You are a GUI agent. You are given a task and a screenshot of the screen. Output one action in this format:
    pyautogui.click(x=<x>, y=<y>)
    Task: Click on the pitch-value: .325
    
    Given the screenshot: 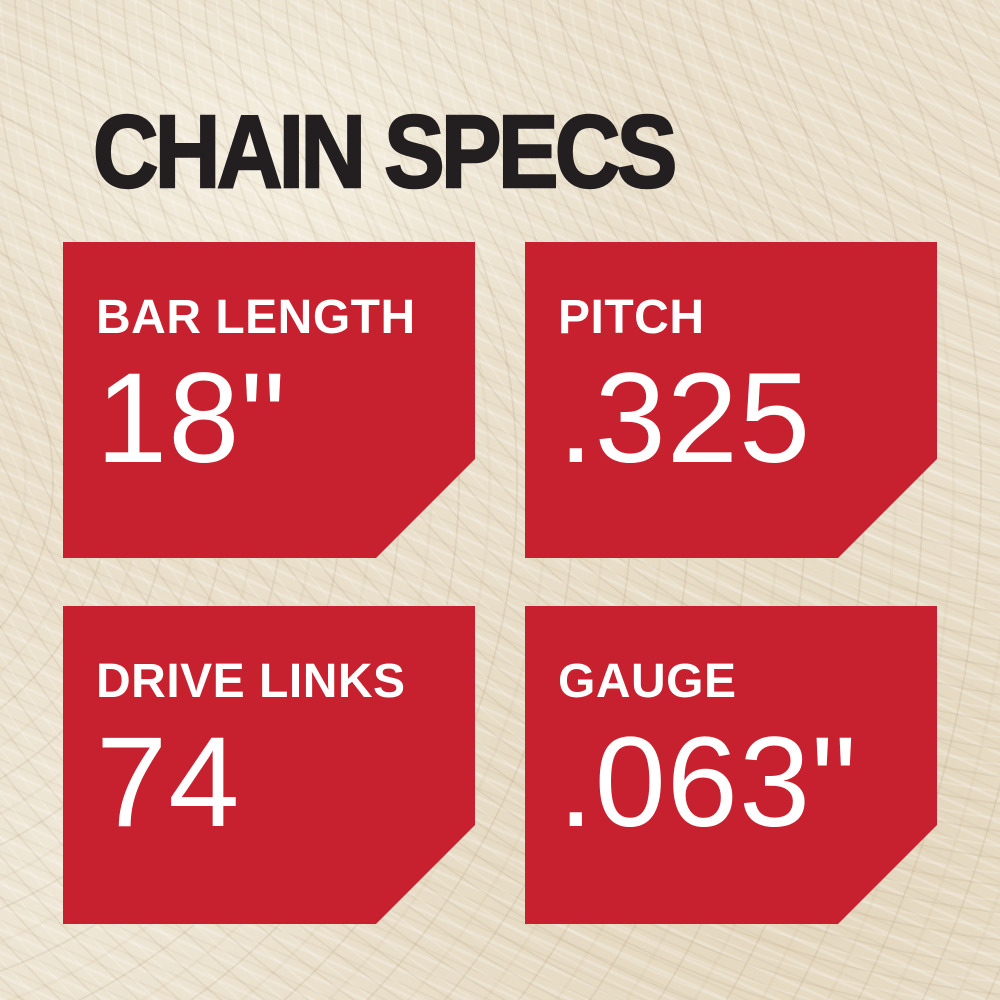 What is the action you would take?
    pyautogui.click(x=685, y=418)
    